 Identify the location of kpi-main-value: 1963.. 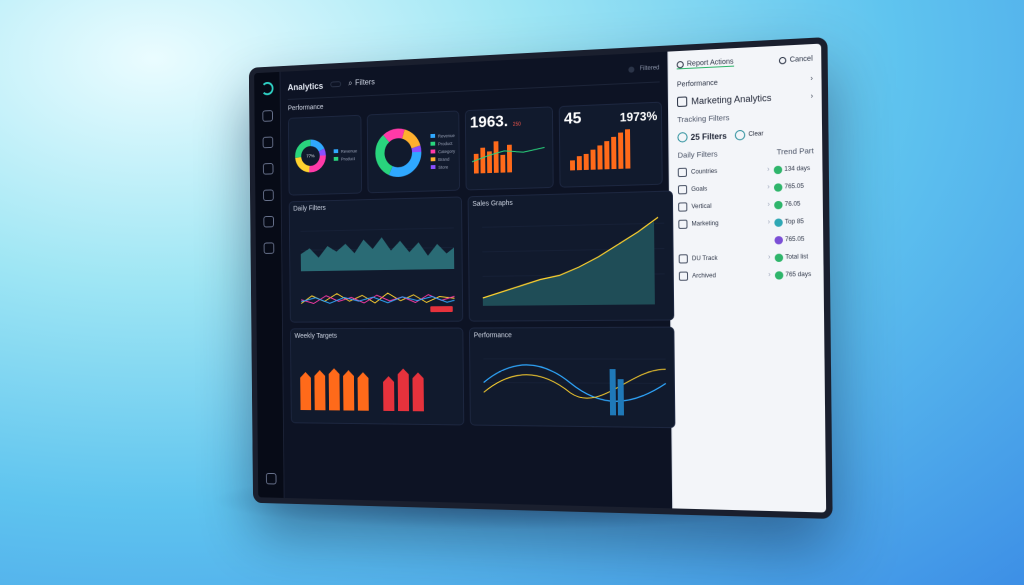
(489, 122).